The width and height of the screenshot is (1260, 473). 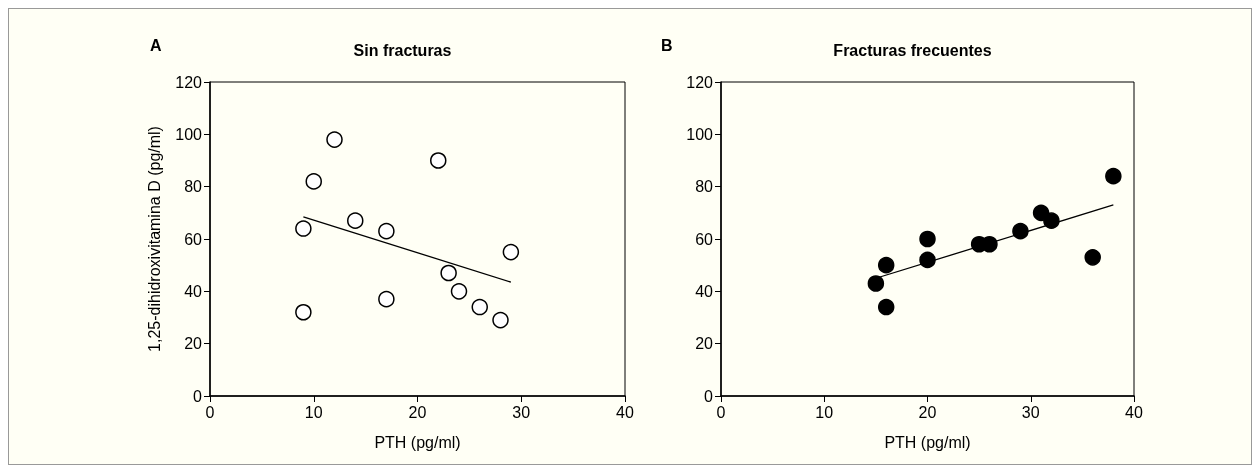 I want to click on y-axis-title: 1,25-dihidroxivitamina D (pg/ml), so click(x=154, y=239).